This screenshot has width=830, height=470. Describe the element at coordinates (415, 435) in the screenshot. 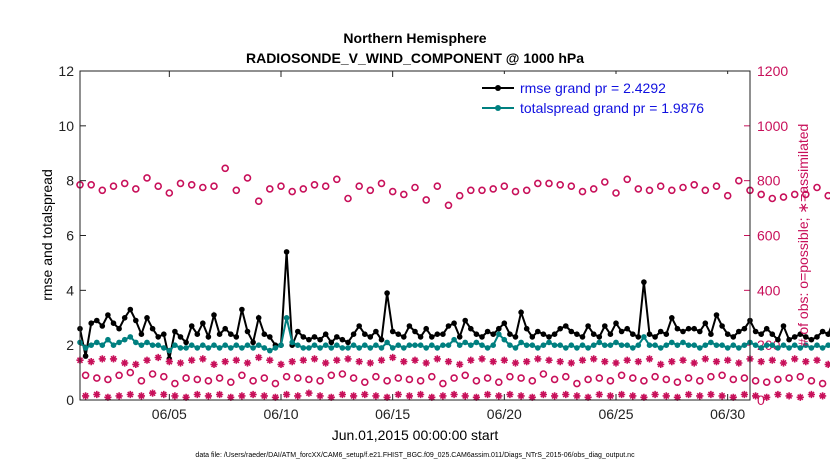

I see `x-axis-label: Jun.01,2015 00:00:00 start` at that location.